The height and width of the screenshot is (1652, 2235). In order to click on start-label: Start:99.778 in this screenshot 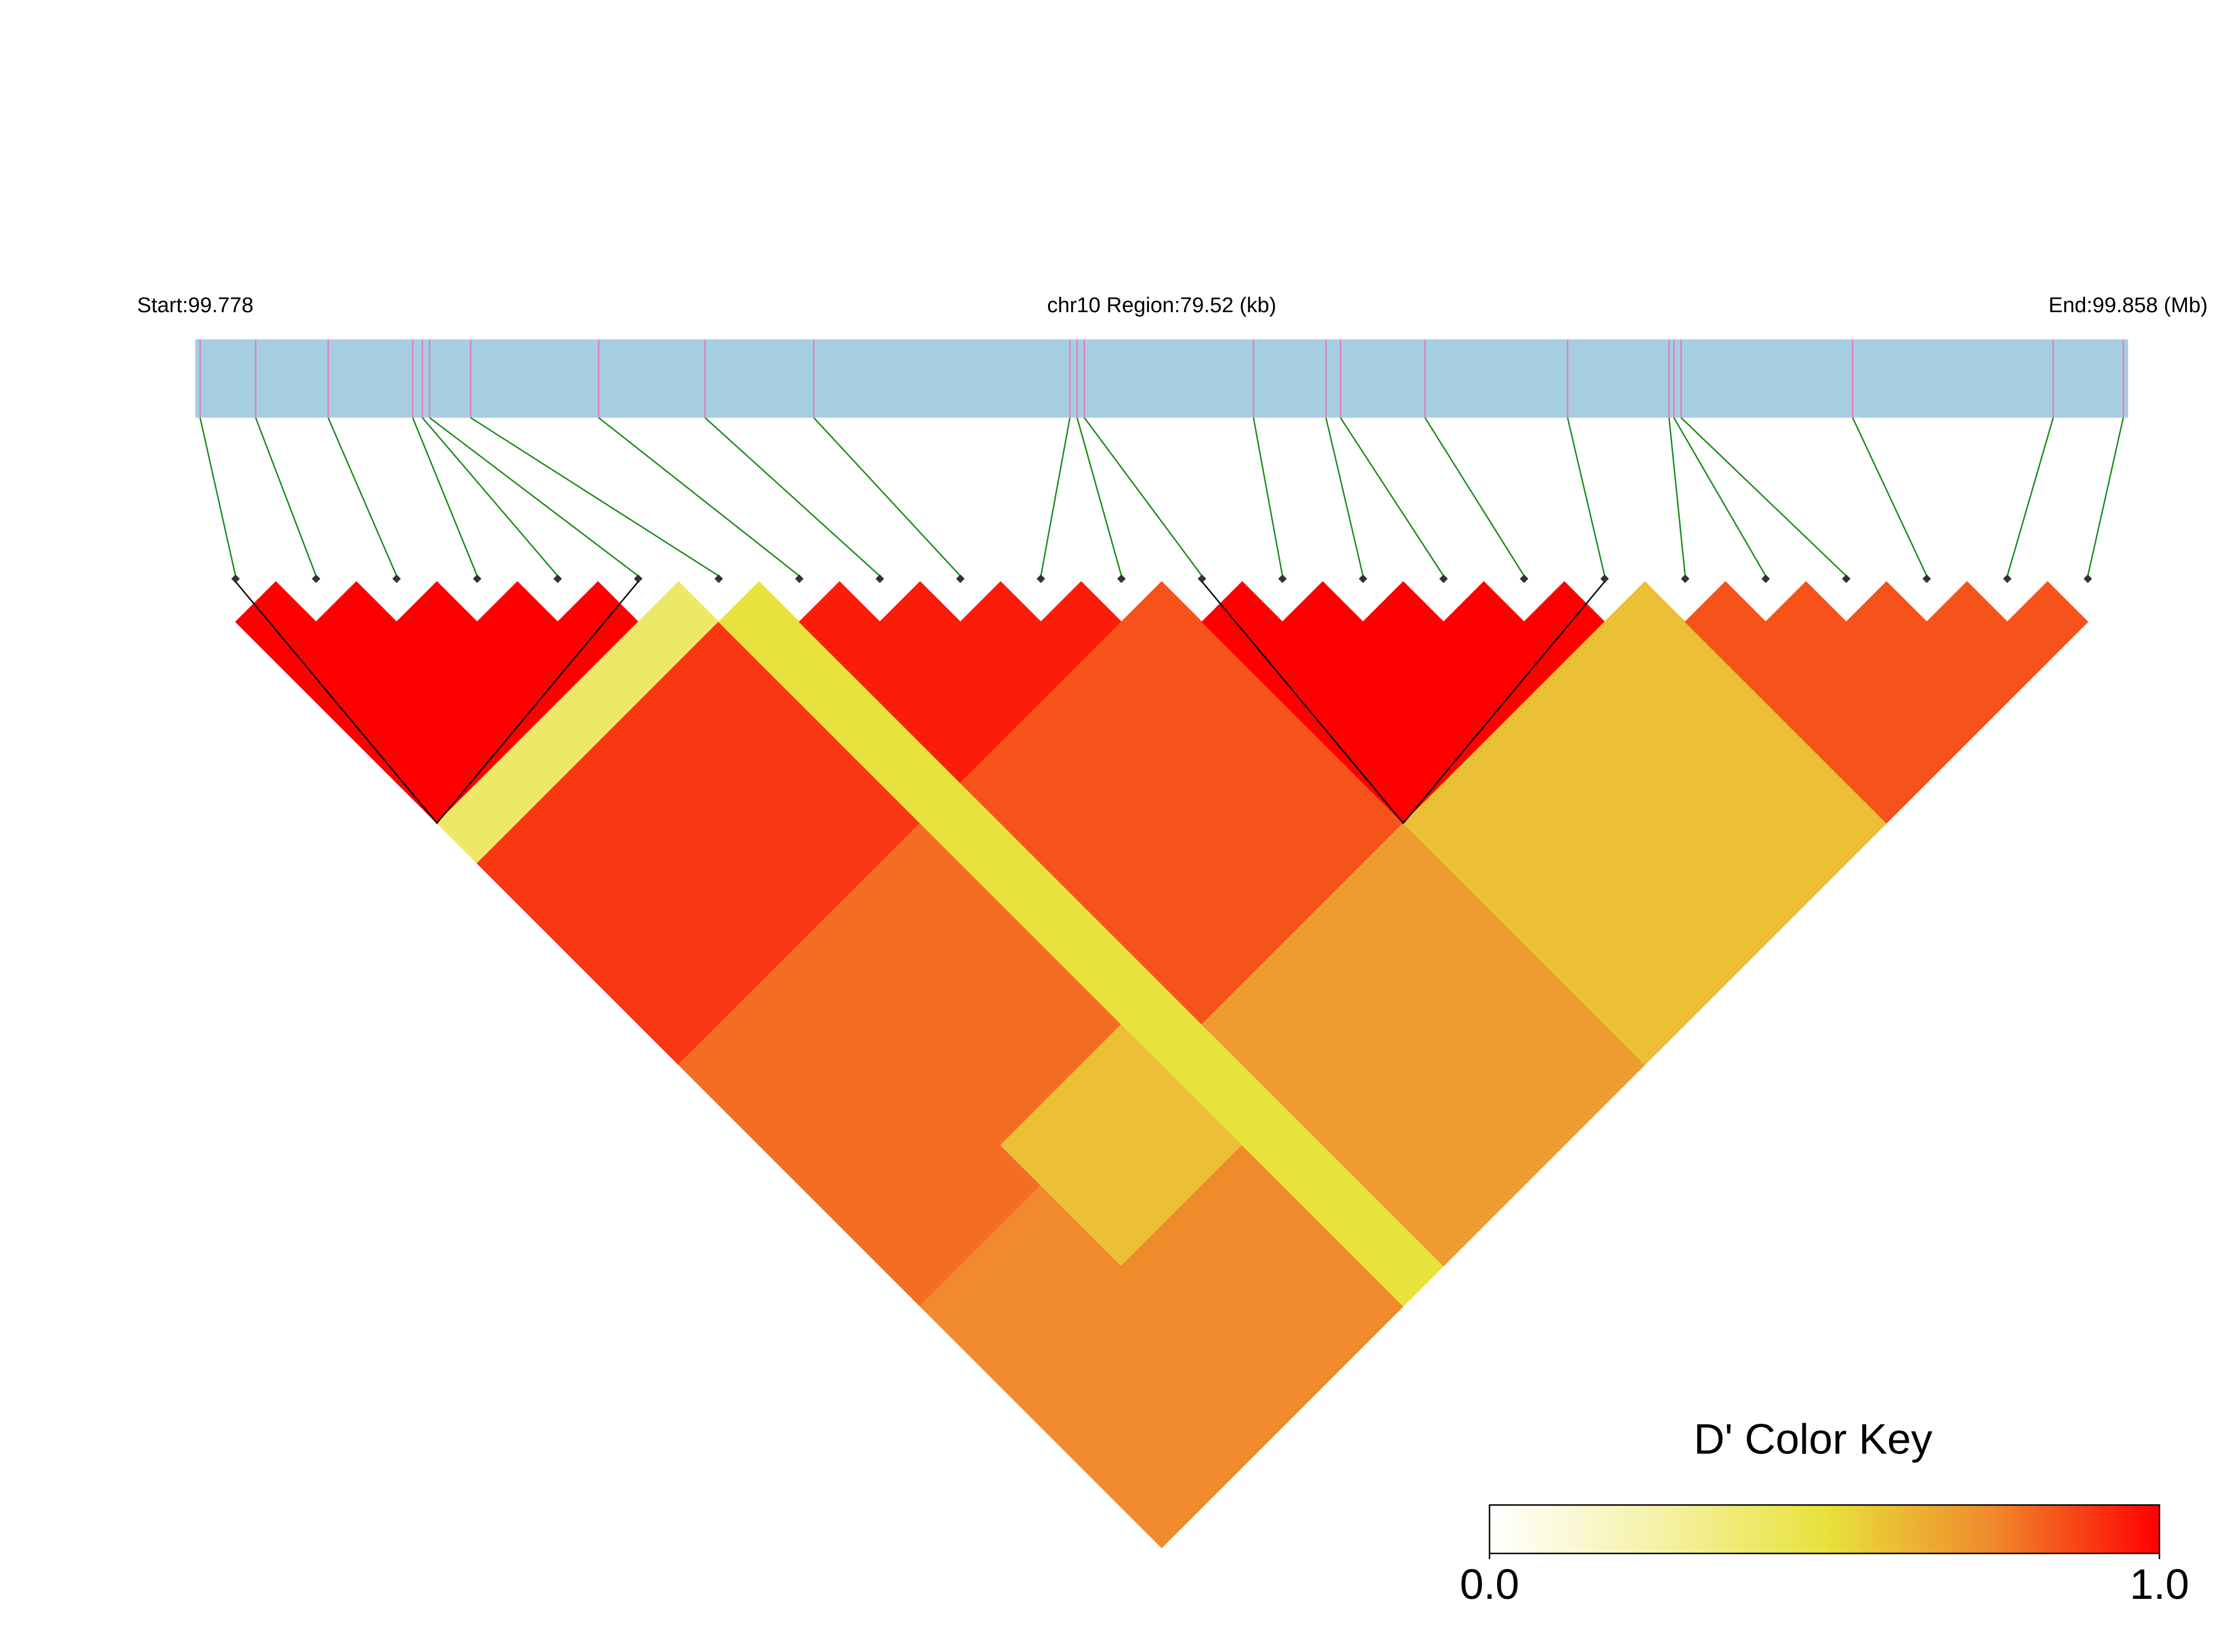, I will do `click(195, 305)`.